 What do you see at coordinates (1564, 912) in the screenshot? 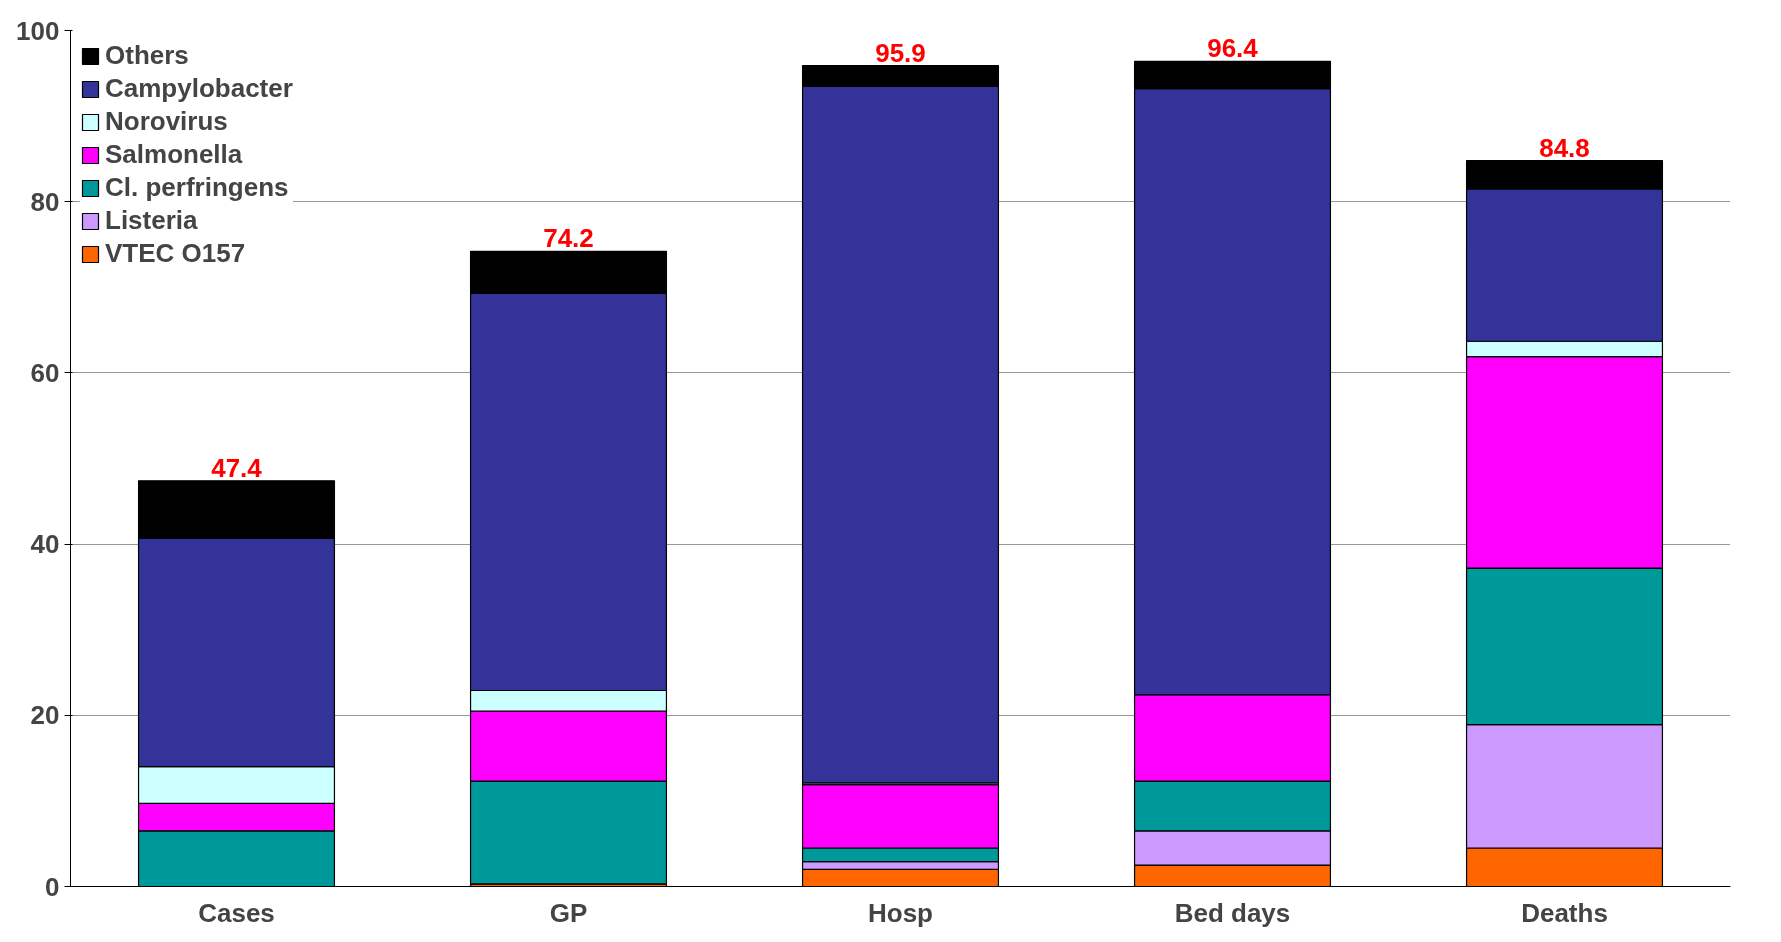
I see `x-tick-label: Deaths` at bounding box center [1564, 912].